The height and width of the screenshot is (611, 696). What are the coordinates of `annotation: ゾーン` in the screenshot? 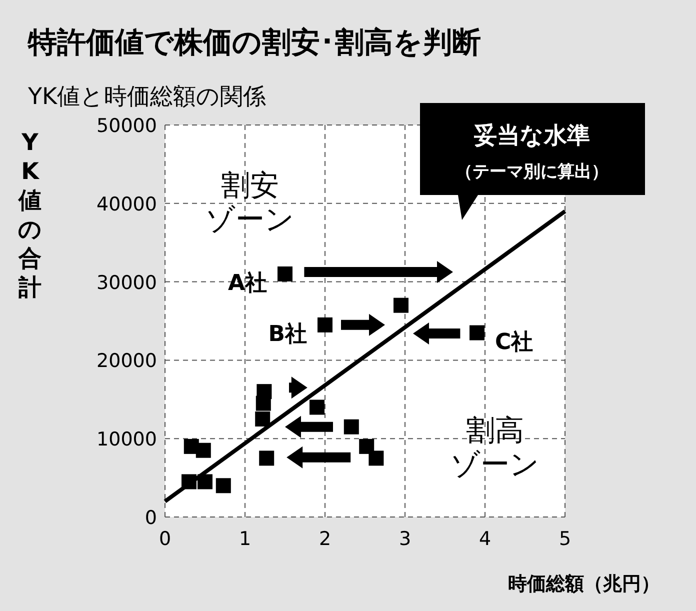 It's located at (495, 464).